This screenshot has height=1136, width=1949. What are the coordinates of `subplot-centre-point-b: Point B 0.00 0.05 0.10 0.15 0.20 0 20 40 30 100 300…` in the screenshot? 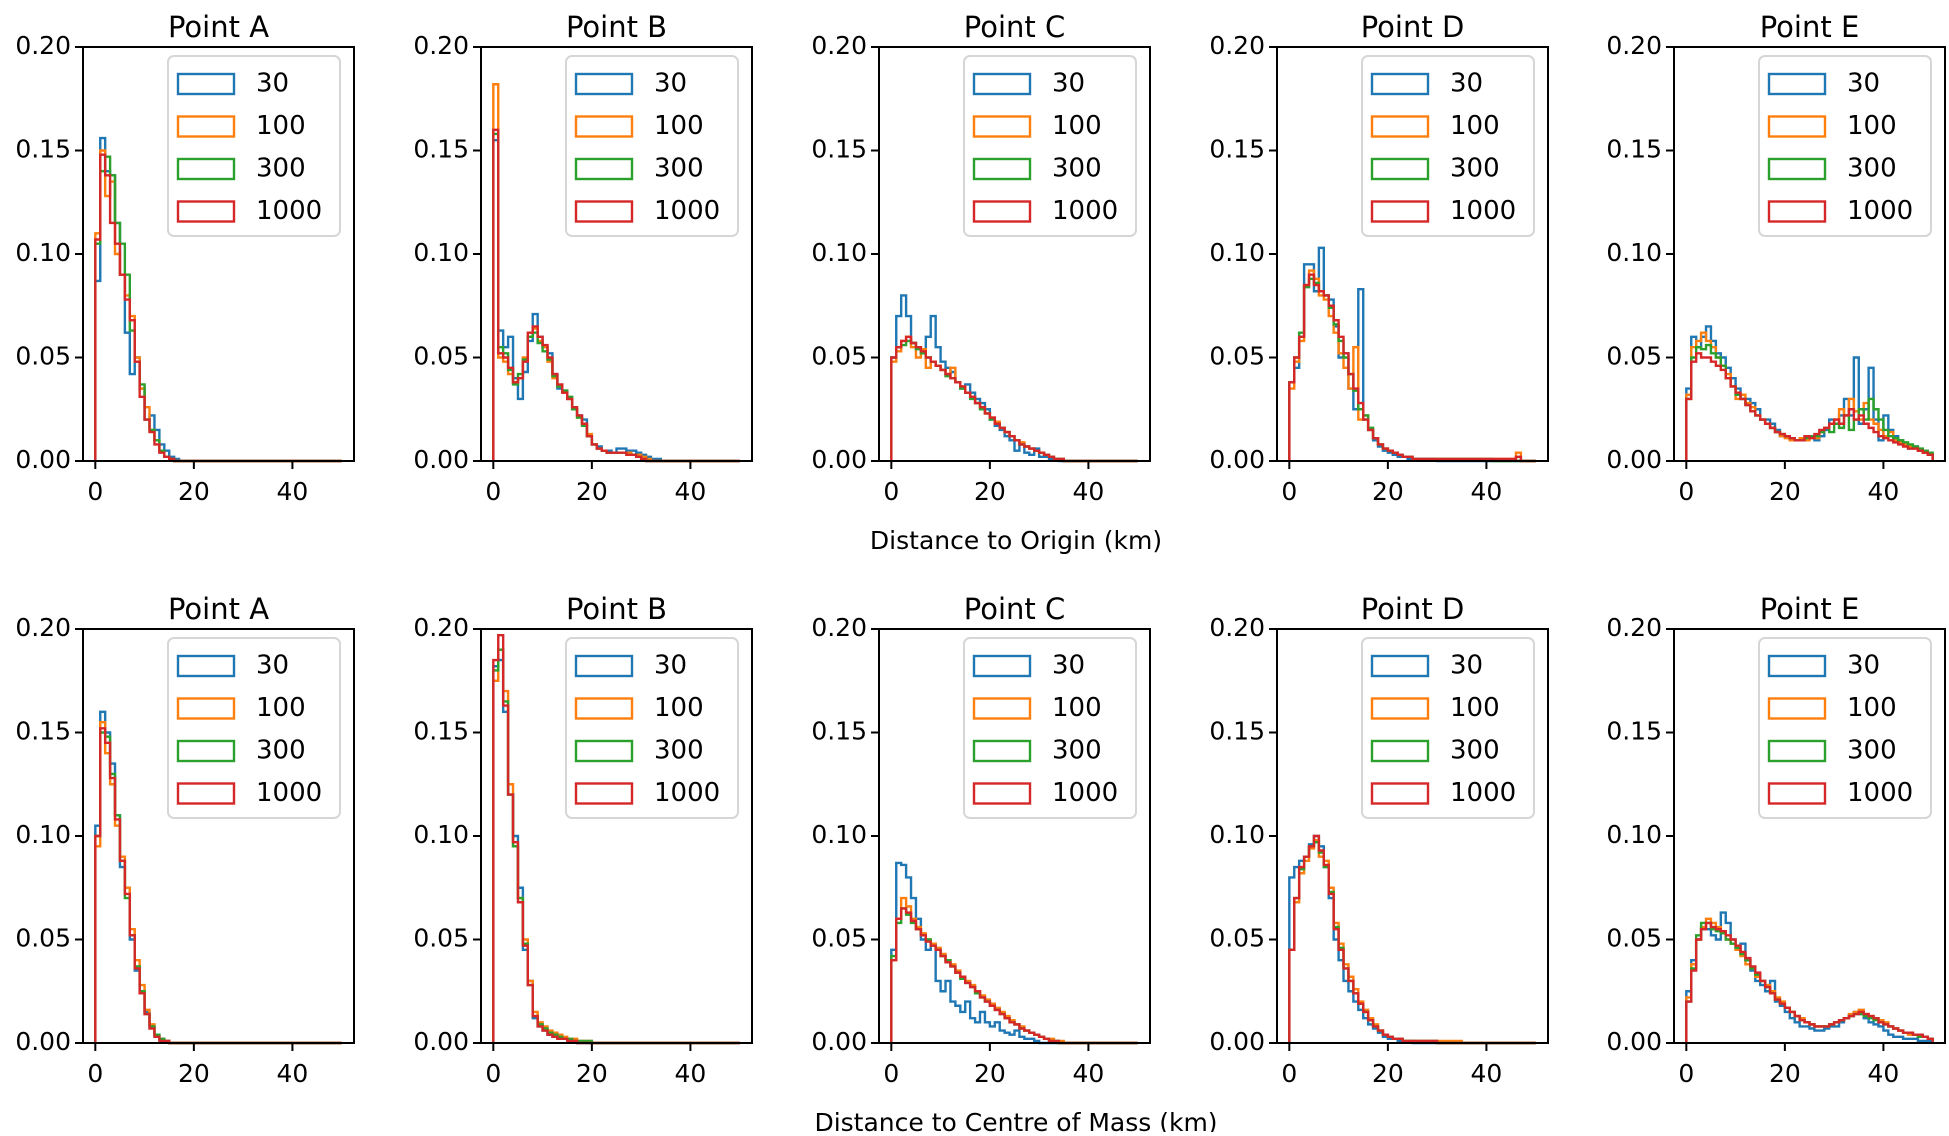 It's located at (583, 840).